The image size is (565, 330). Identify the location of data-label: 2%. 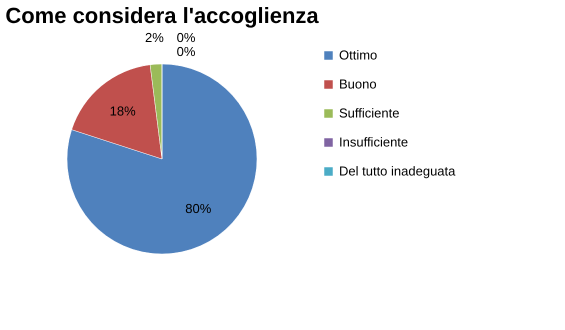
(154, 38).